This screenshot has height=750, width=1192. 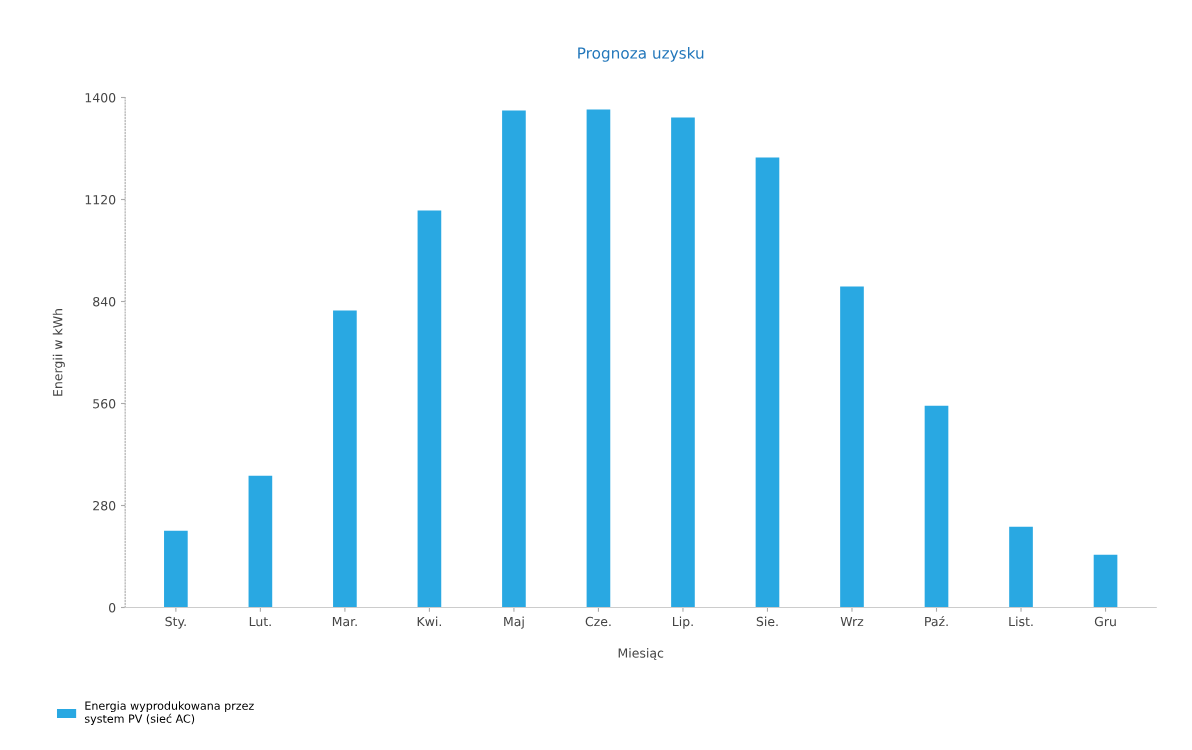 What do you see at coordinates (104, 505) in the screenshot?
I see `y-tick-label: 280` at bounding box center [104, 505].